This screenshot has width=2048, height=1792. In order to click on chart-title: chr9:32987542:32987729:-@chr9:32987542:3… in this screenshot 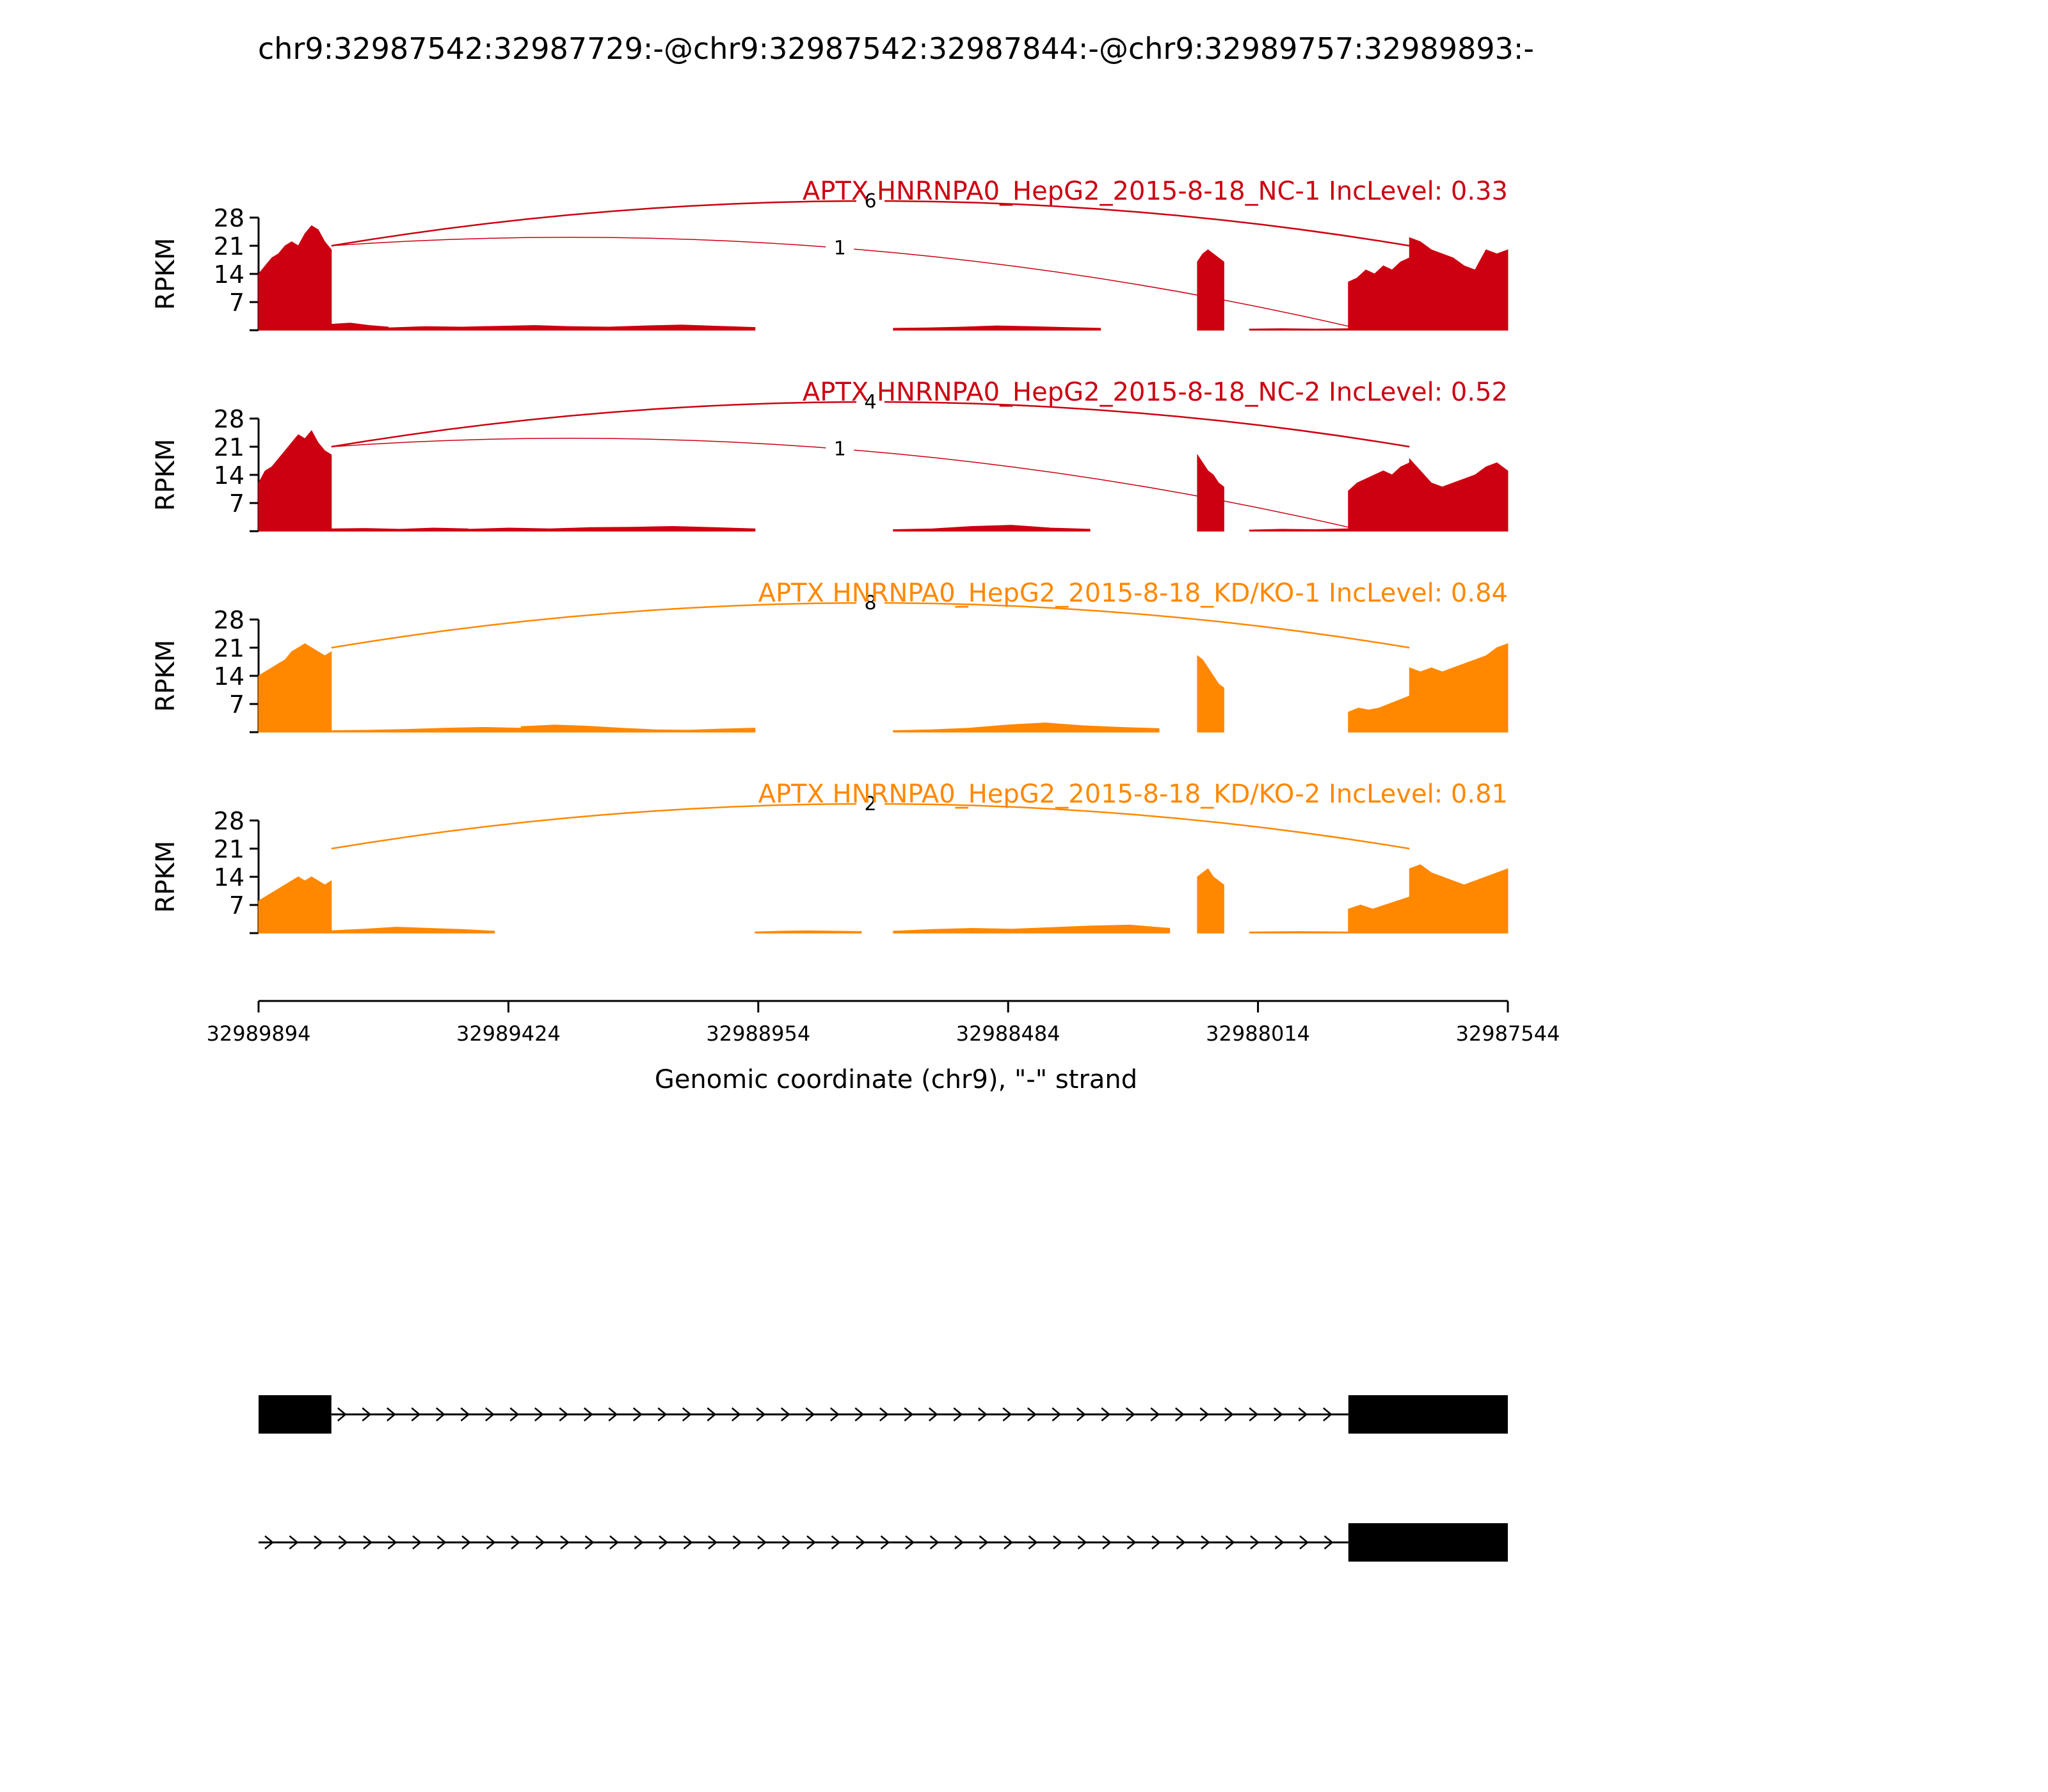, I will do `click(896, 48)`.